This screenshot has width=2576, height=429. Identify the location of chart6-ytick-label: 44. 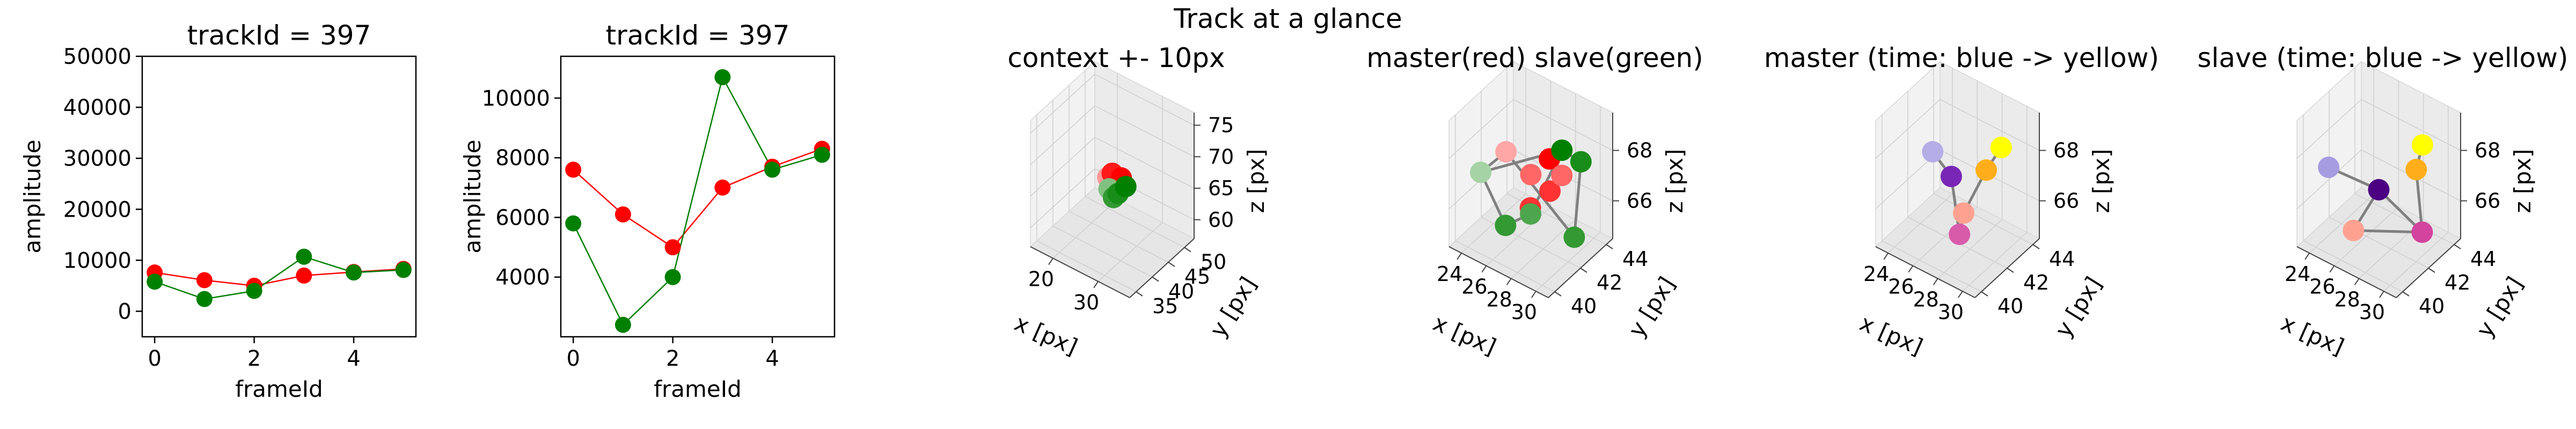
(2483, 259).